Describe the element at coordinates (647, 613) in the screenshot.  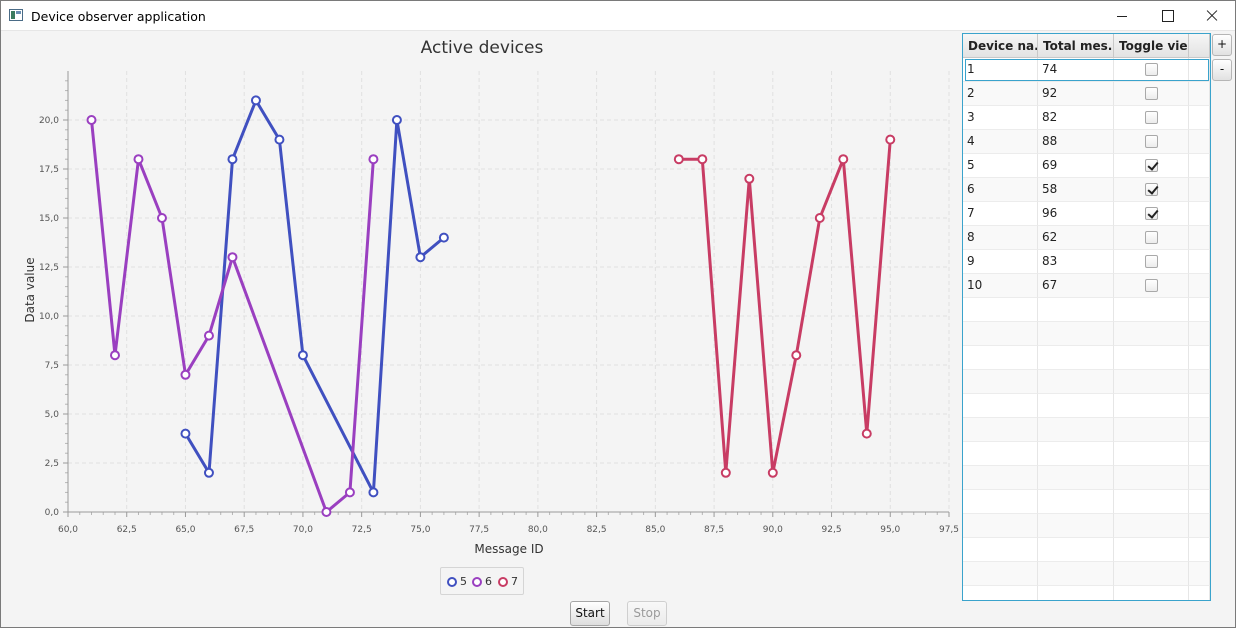
I see `stop-button: Stop` at that location.